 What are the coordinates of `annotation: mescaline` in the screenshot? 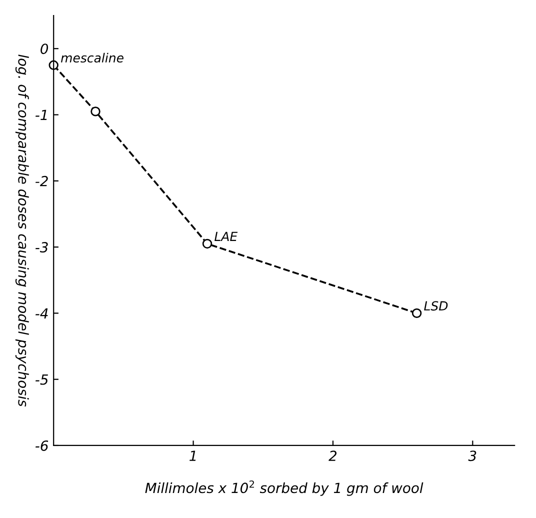 It's located at (92, 57).